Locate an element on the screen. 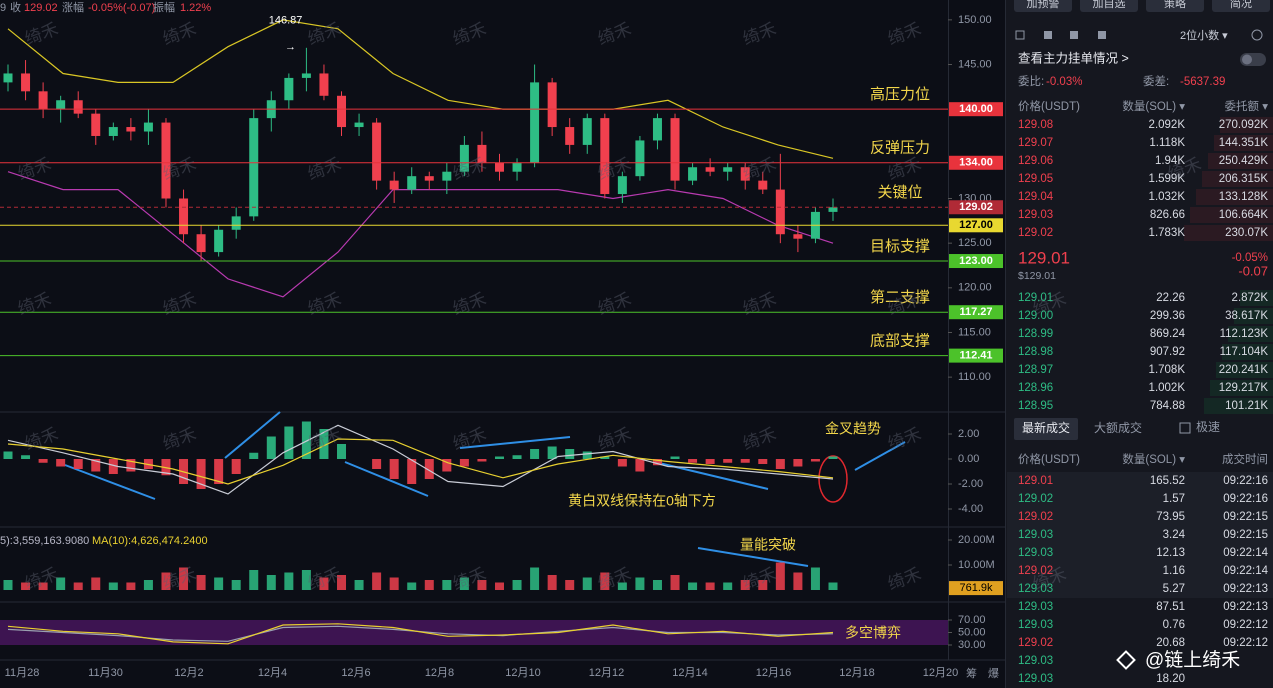 This screenshot has width=1273, height=688. y-tick-label: 120.00 is located at coordinates (975, 288).